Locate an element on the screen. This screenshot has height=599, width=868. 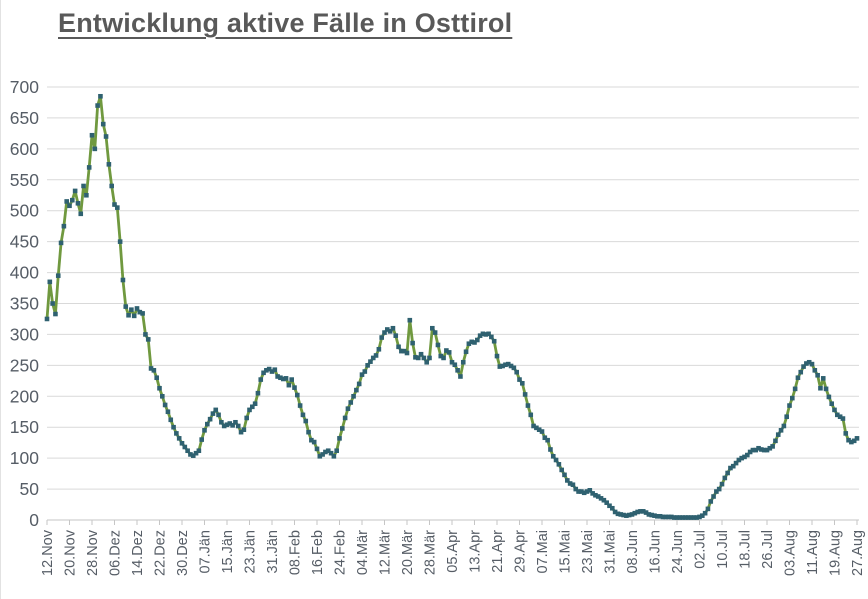
x-tick-label: 20.Nov is located at coordinates (71, 552).